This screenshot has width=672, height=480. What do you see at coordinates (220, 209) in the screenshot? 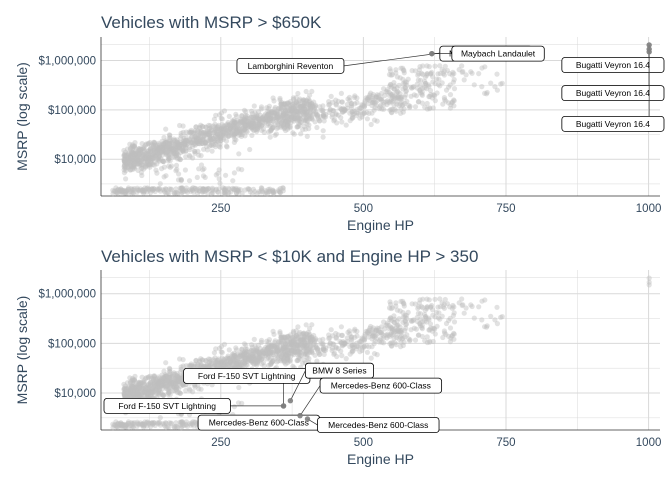
I see `x-tick-label: 250` at bounding box center [220, 209].